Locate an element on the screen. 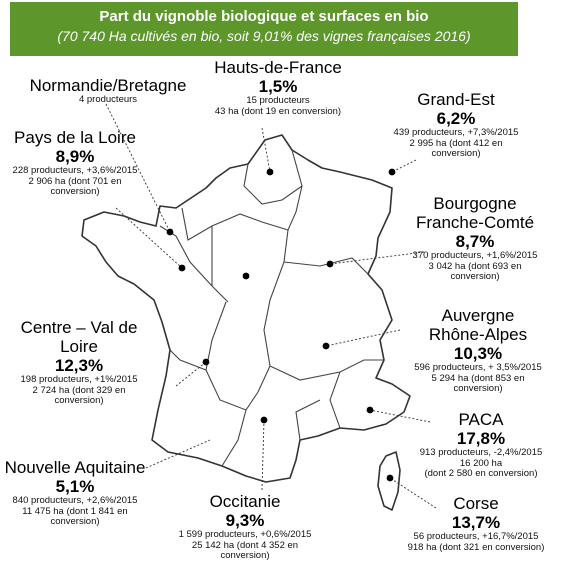 This screenshot has height=579, width=561. region-share: 13,7% is located at coordinates (476, 523).